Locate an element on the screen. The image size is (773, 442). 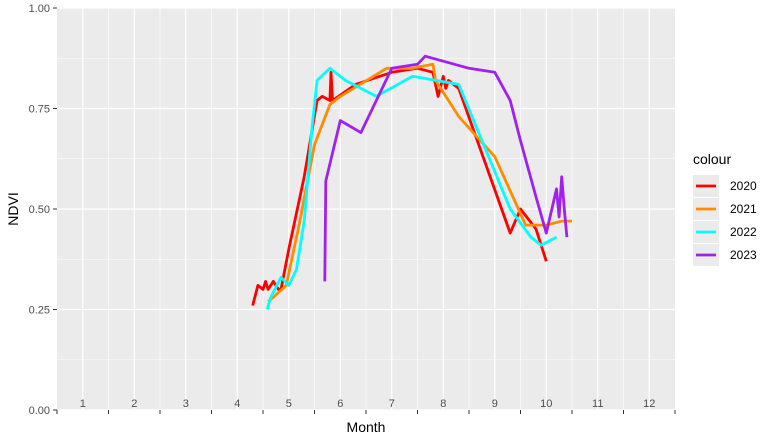
legend: colour 2020 2021 2022 2023 is located at coordinates (725, 208).